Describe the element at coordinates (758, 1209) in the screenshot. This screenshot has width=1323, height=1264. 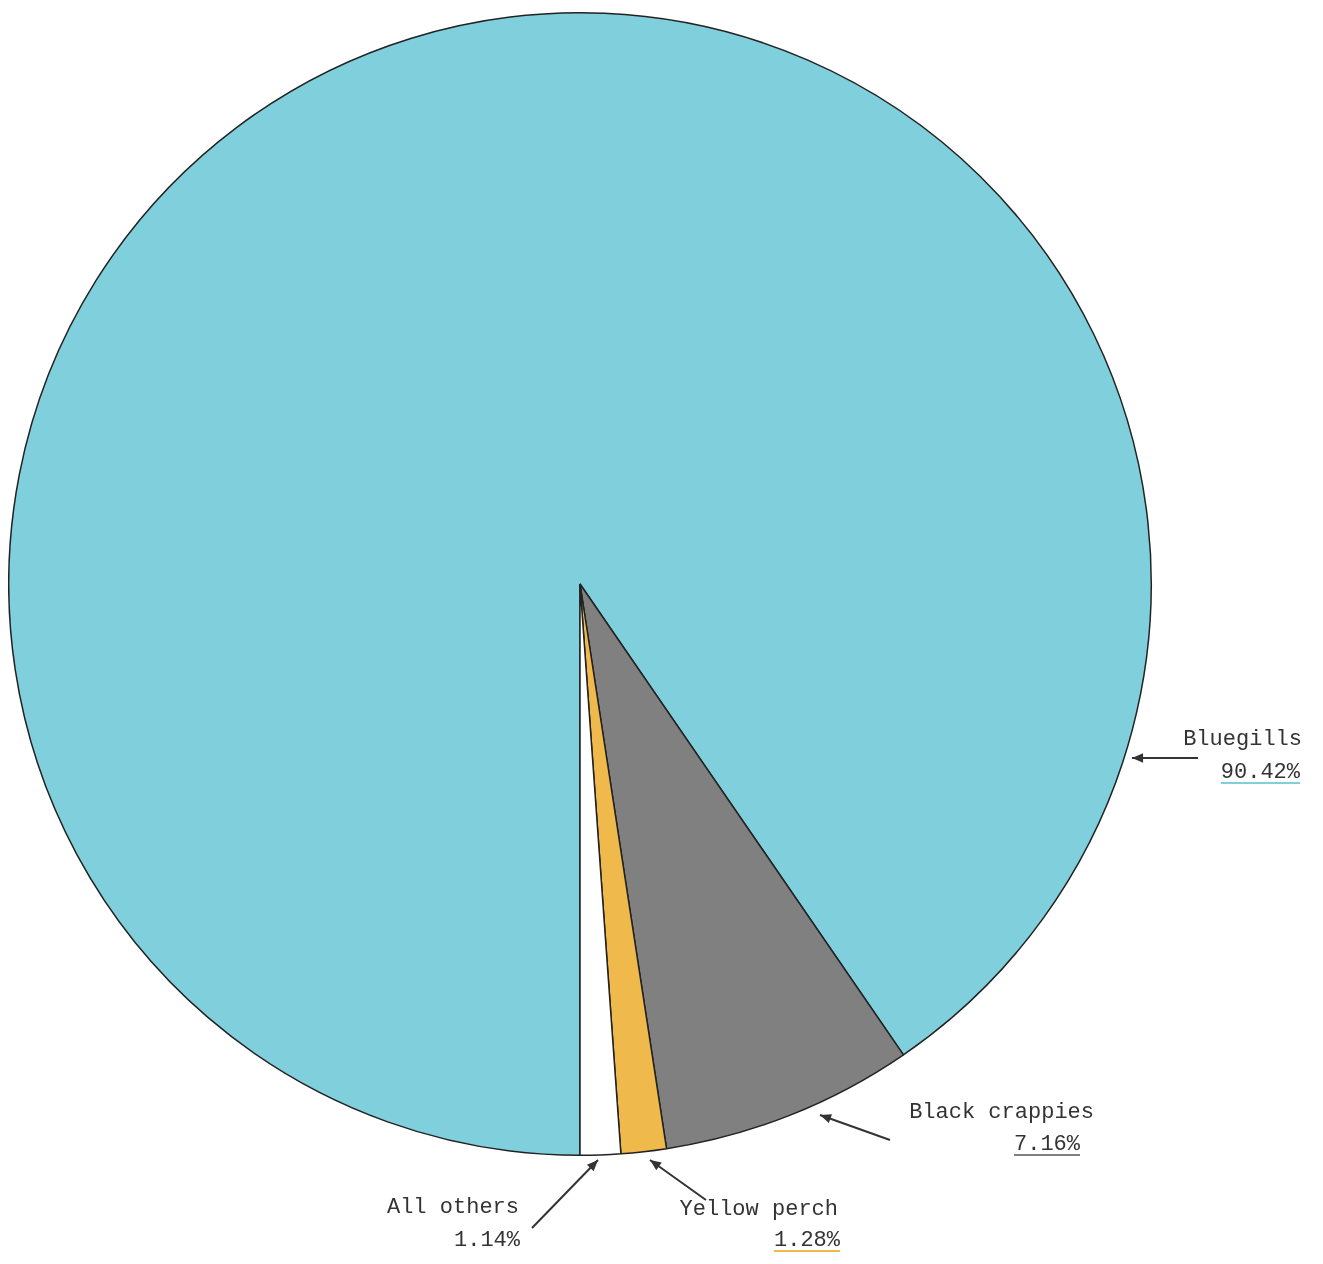
I see `slice-label: Yellow perch` at that location.